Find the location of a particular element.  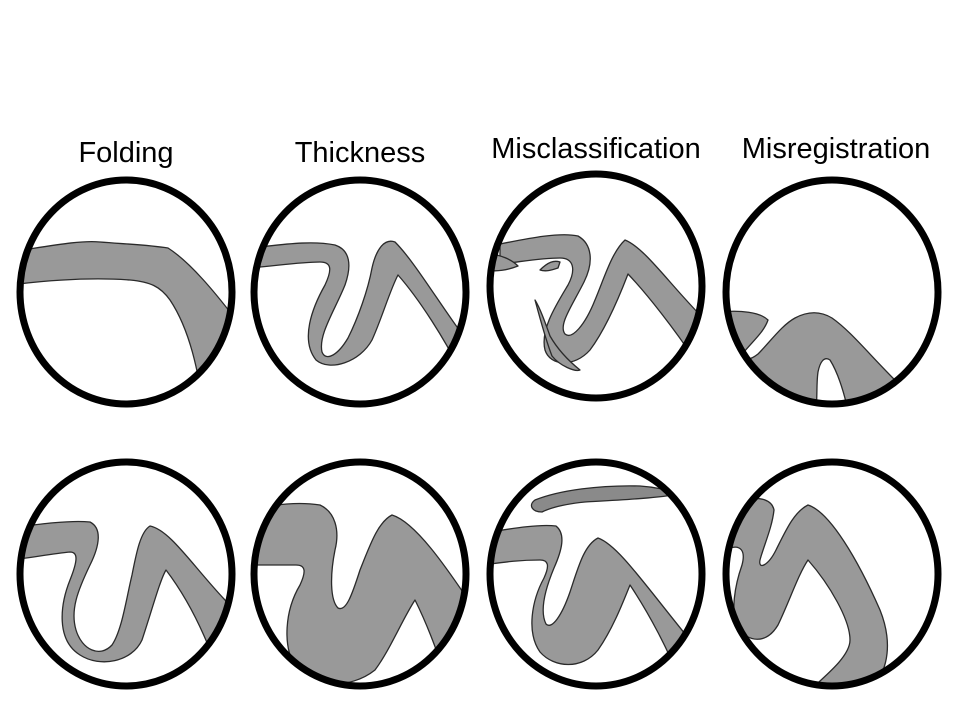

panel-thickness-bottom is located at coordinates (360, 574).